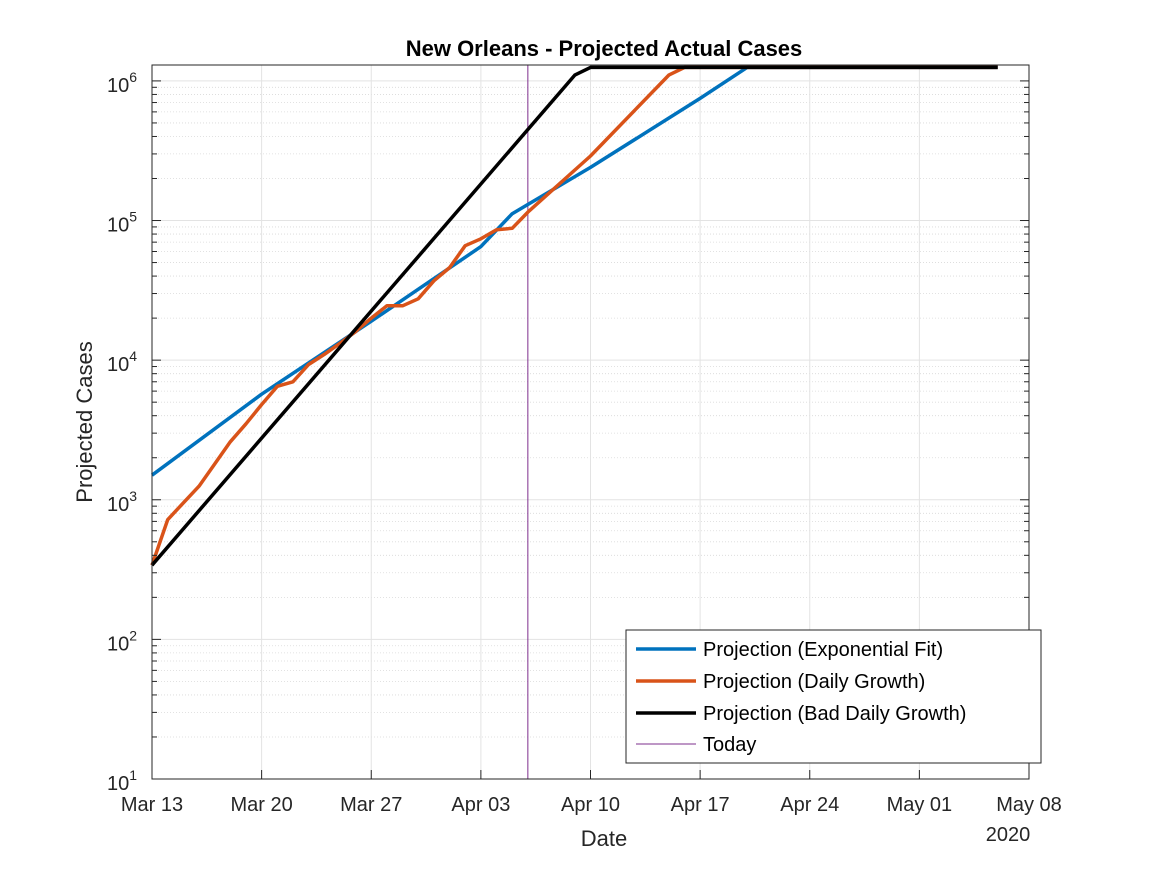  I want to click on x-tick-label: Mar 27, so click(371, 805).